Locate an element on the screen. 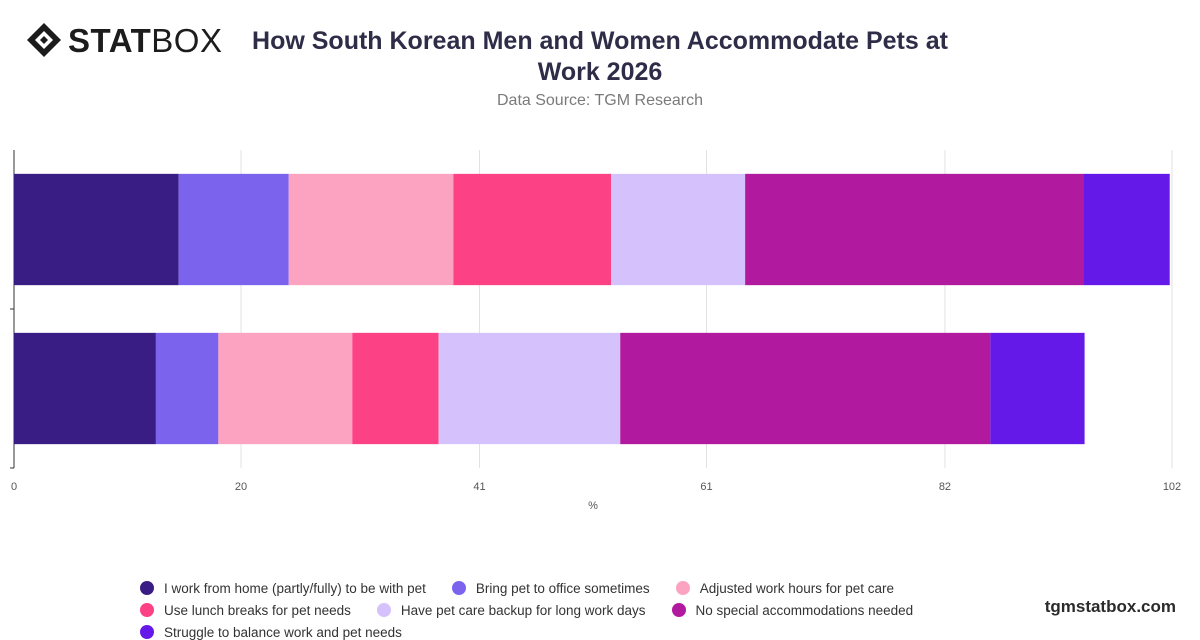  legend-label: Struggle to balance work and pet needs is located at coordinates (283, 632).